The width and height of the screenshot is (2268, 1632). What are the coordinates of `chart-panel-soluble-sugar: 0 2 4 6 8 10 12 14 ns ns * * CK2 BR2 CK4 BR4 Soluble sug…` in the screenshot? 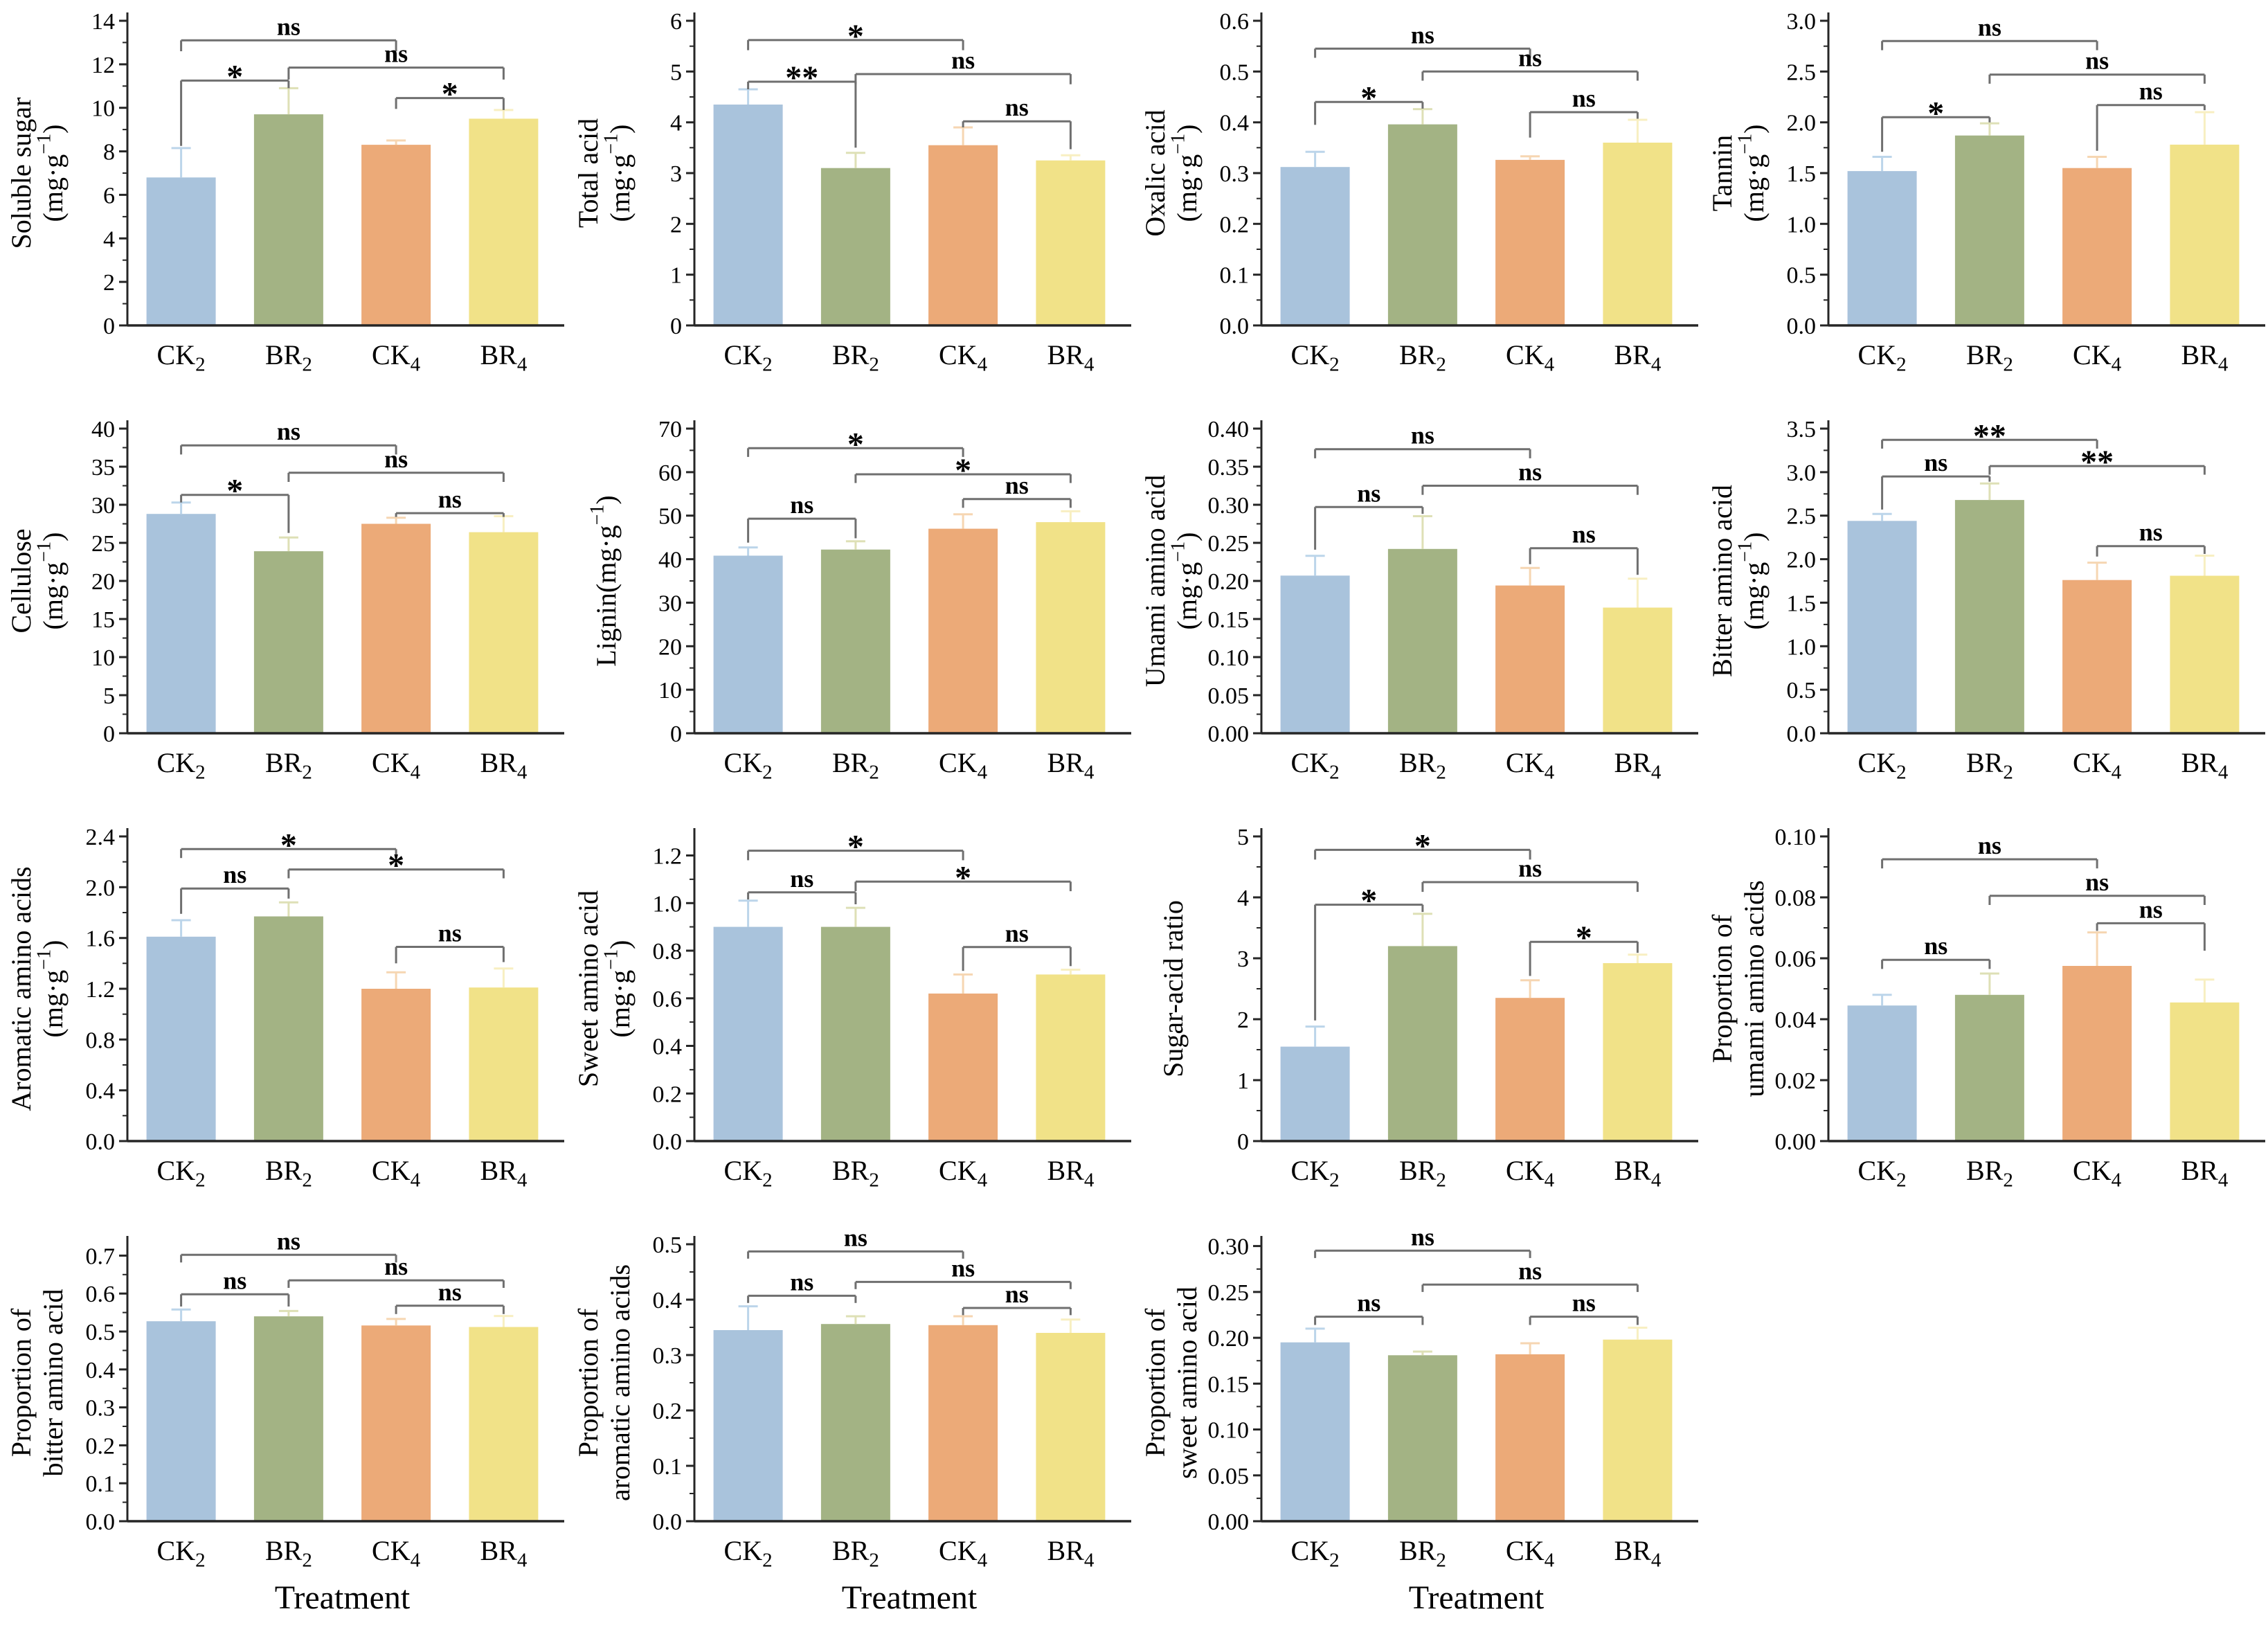 It's located at (283, 204).